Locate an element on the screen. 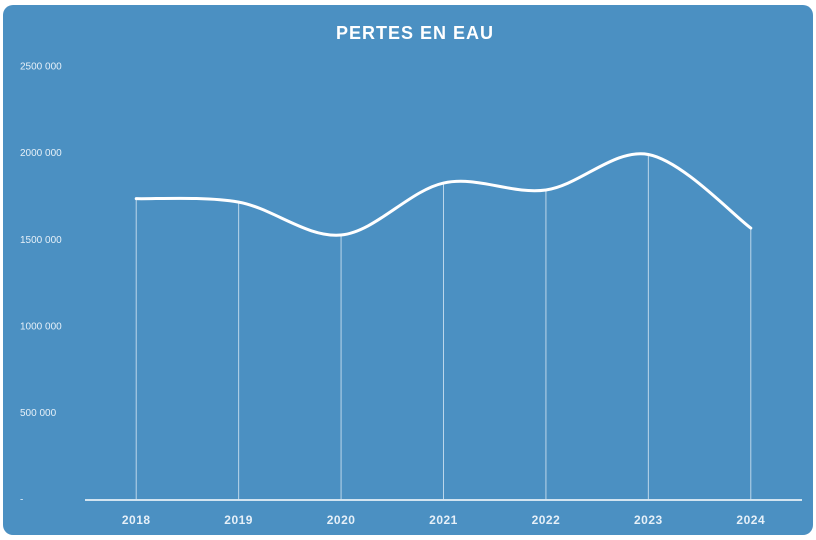 The image size is (816, 540). y-tick-label: 2000 000 is located at coordinates (41, 153).